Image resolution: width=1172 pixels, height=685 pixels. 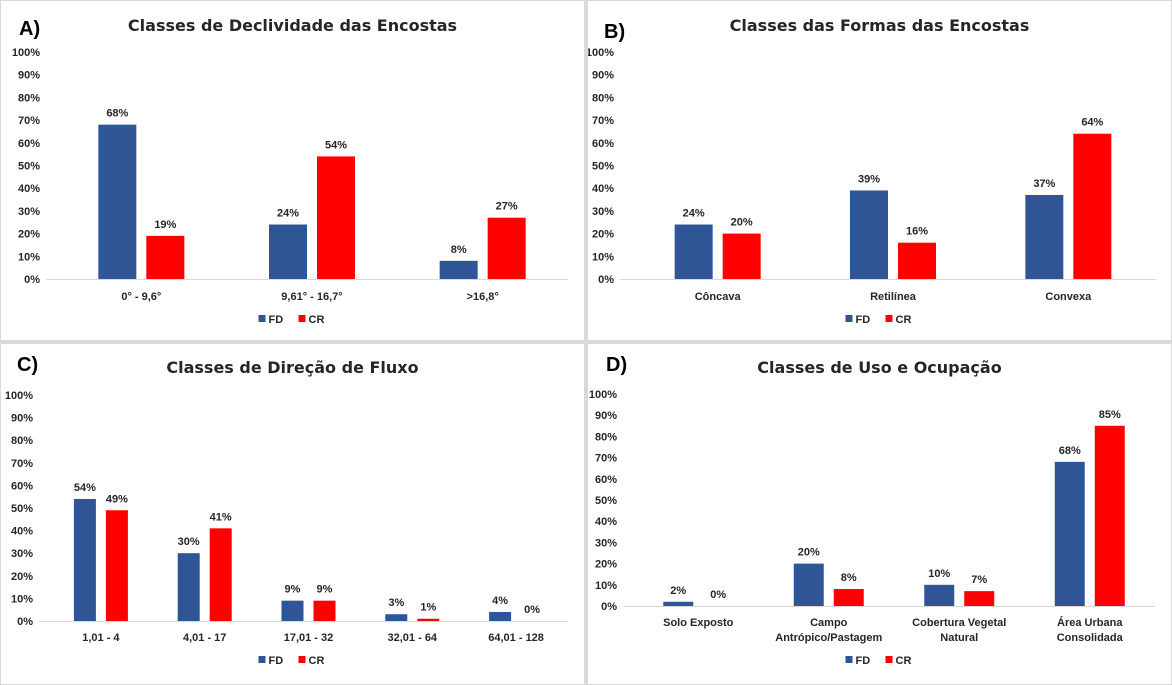 I want to click on chart-title-c: Classes de Direção de Fluxo, so click(x=292, y=367).